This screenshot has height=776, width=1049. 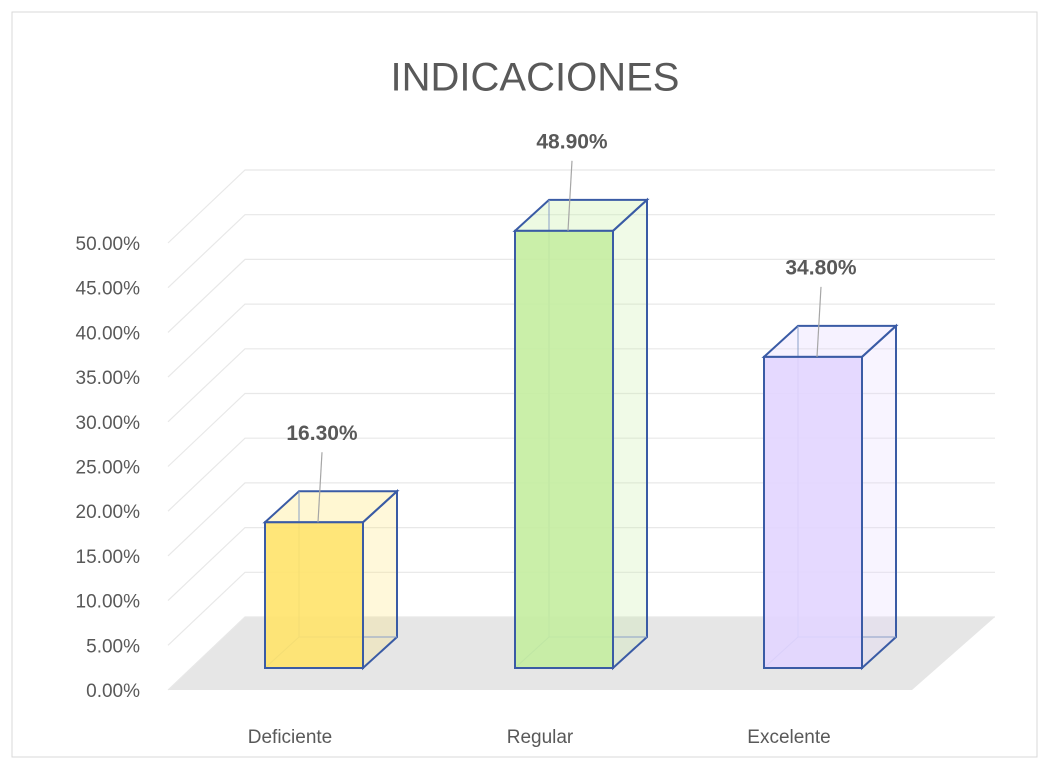 What do you see at coordinates (108, 378) in the screenshot?
I see `y-tick-label: 35.00%` at bounding box center [108, 378].